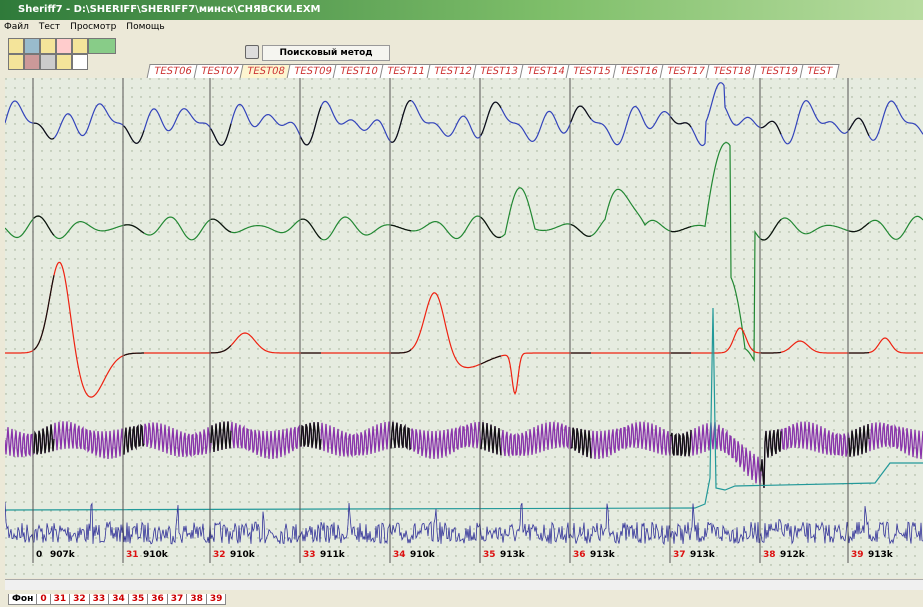 This screenshot has height=607, width=923. Describe the element at coordinates (546, 71) in the screenshot. I see `test-tab: TEST14` at that location.